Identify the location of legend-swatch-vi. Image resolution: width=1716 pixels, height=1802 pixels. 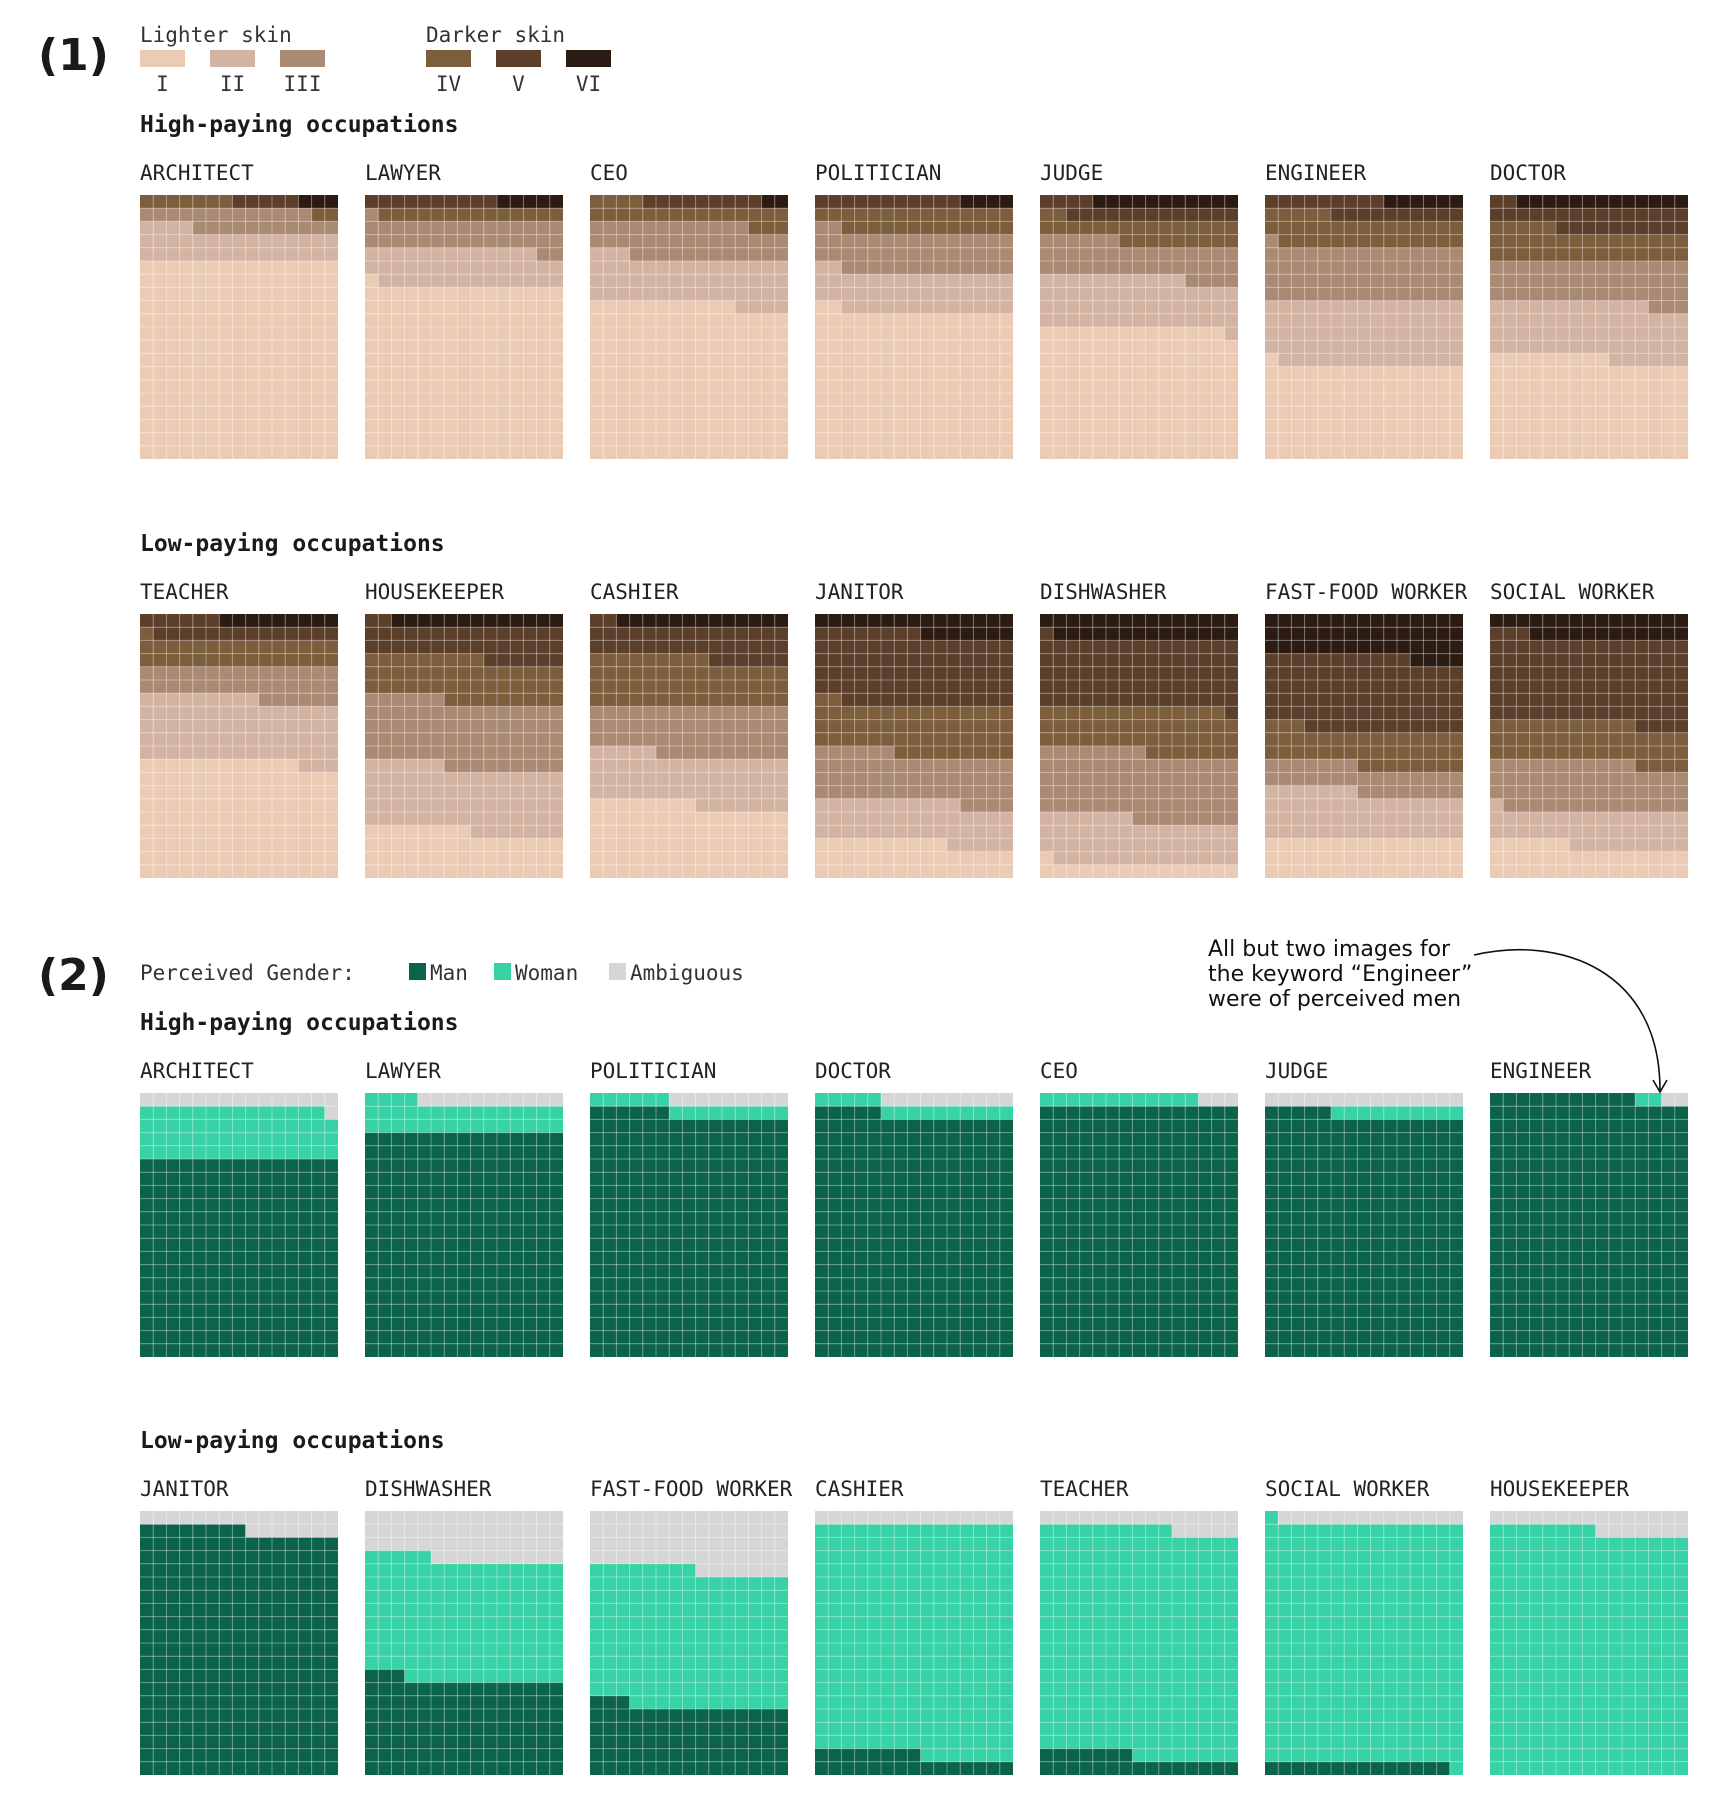
(588, 58).